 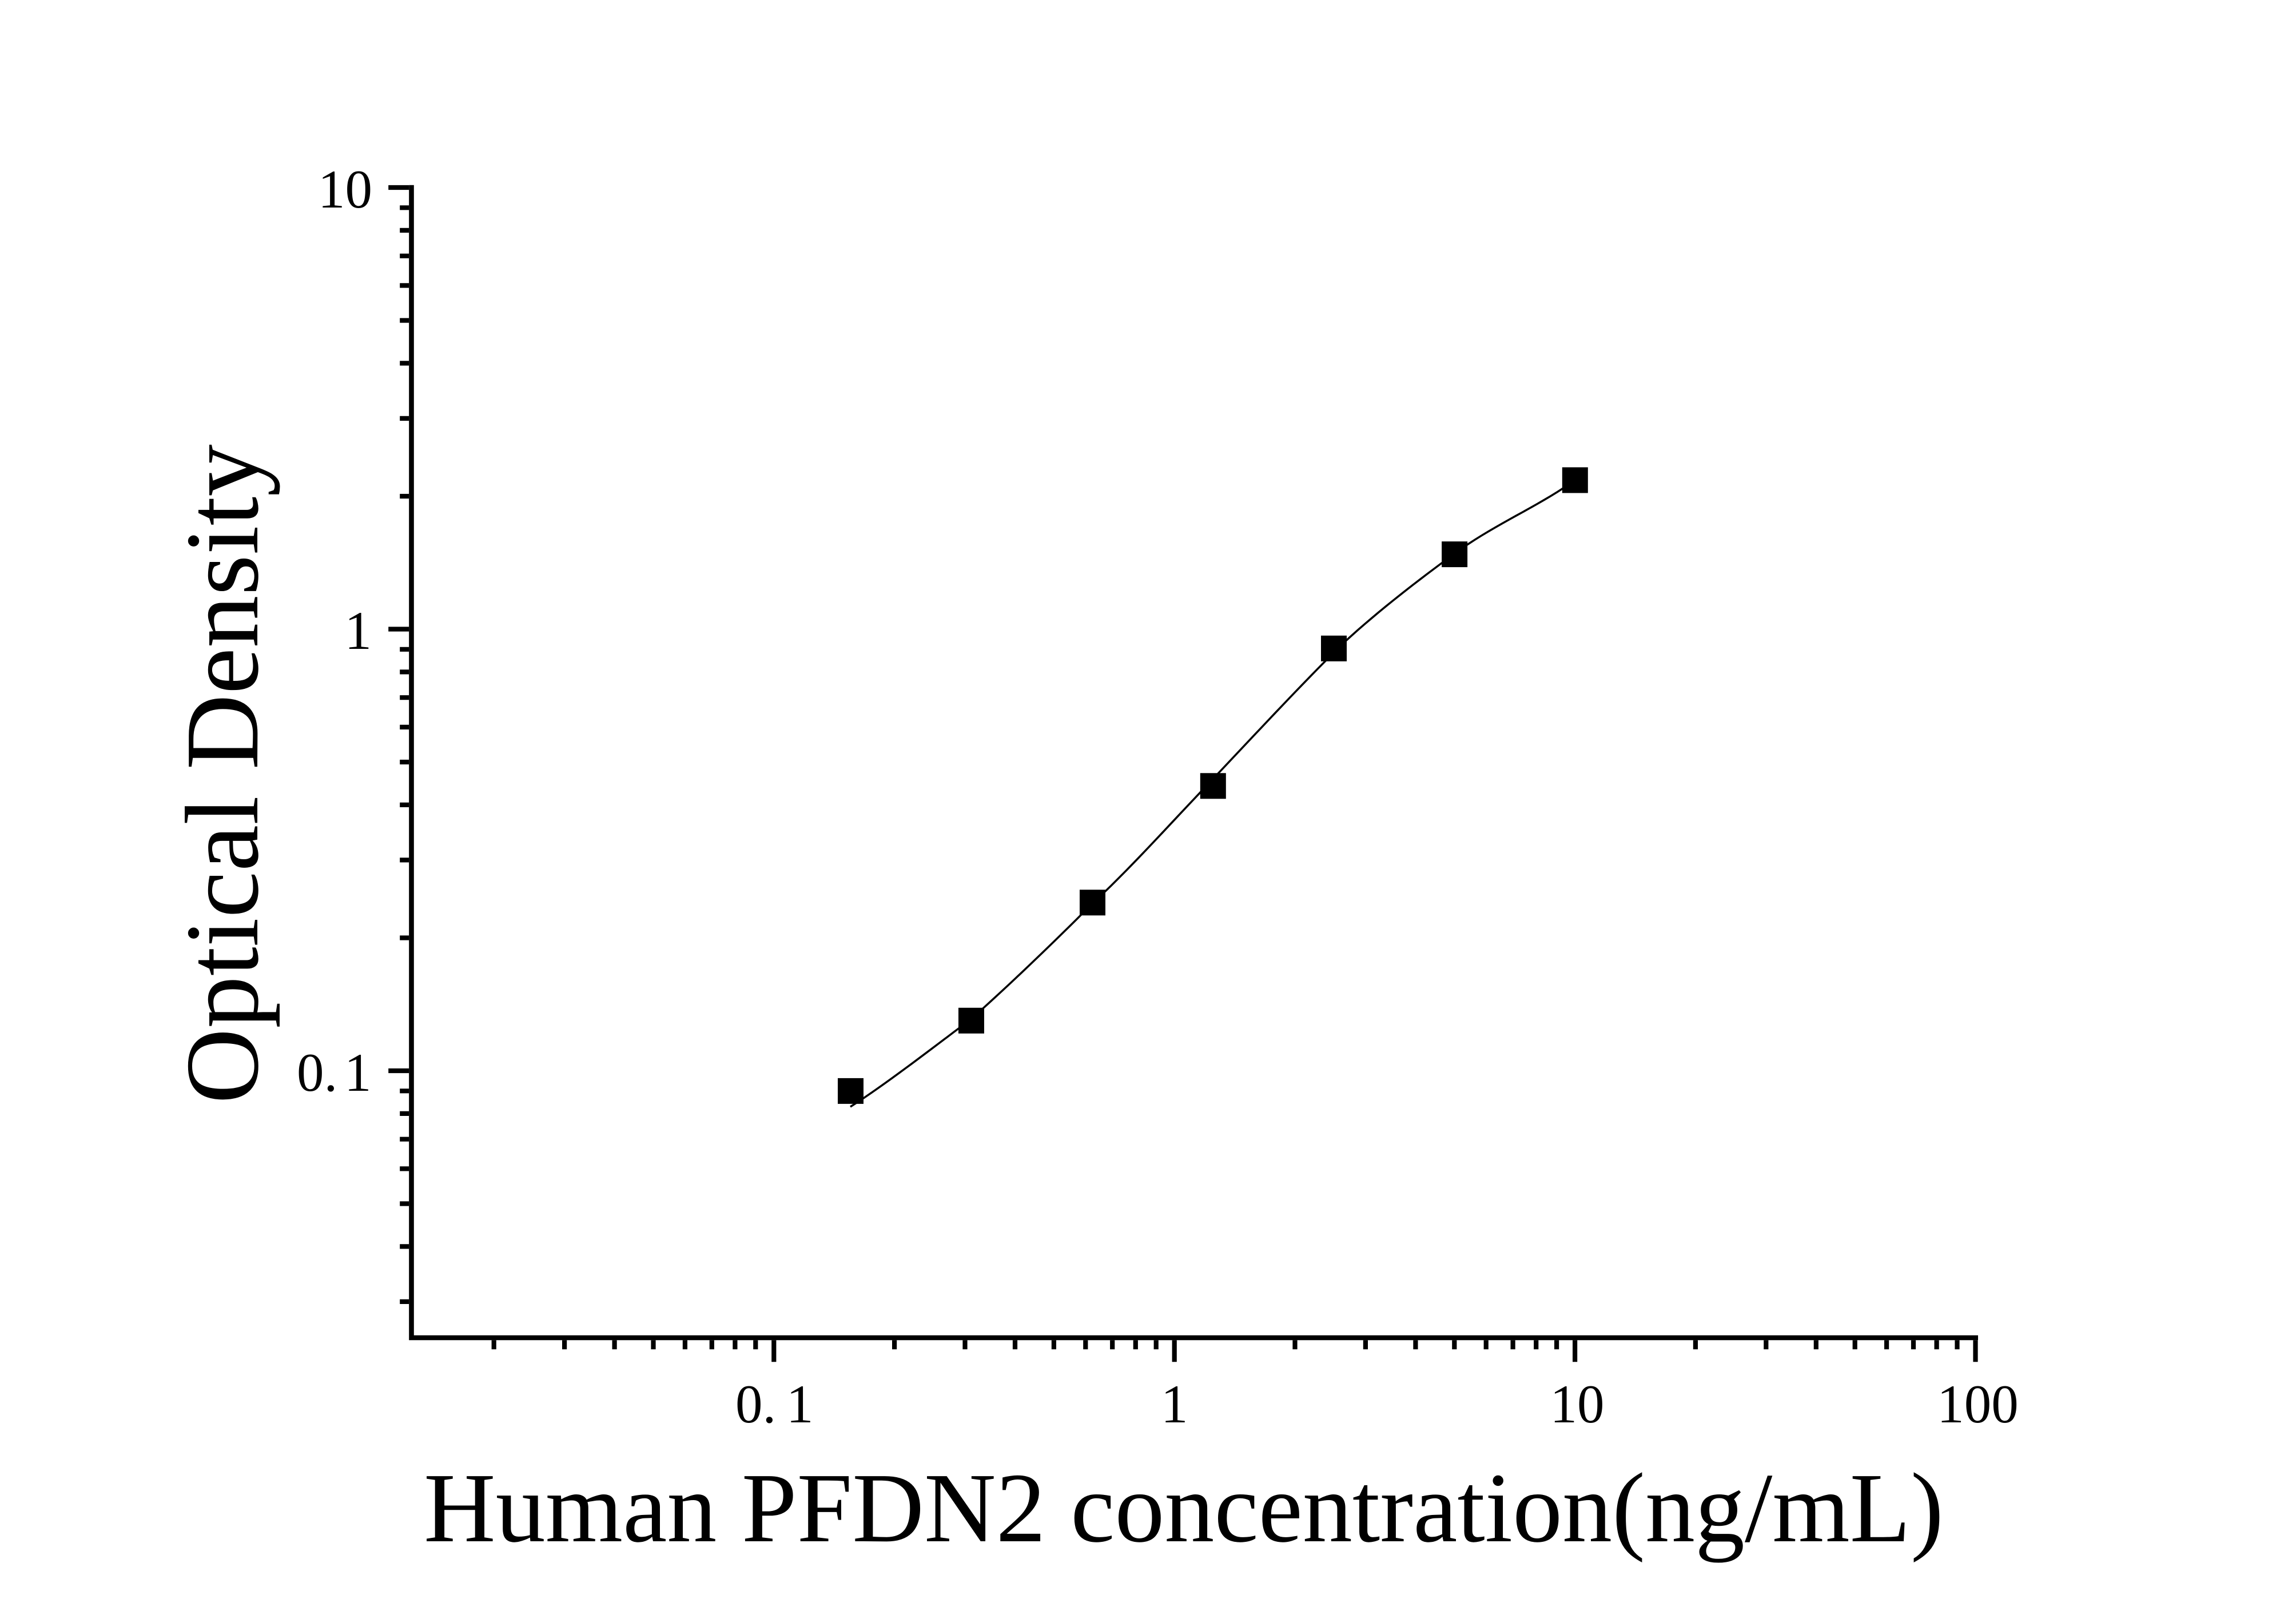 I want to click on svg-text: Optical Density, so click(x=222, y=774).